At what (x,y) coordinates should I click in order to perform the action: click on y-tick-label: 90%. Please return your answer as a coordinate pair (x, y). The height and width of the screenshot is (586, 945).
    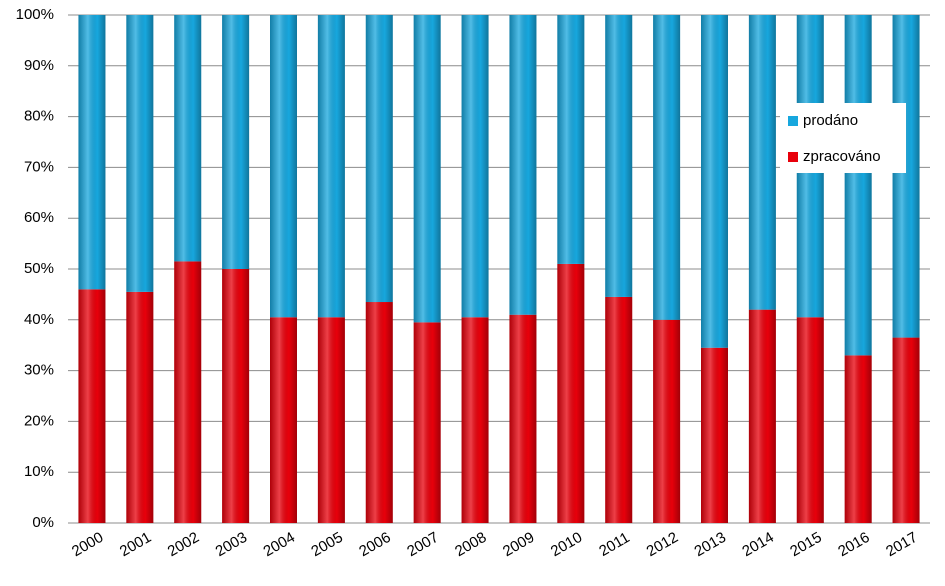
    Looking at the image, I should click on (39, 65).